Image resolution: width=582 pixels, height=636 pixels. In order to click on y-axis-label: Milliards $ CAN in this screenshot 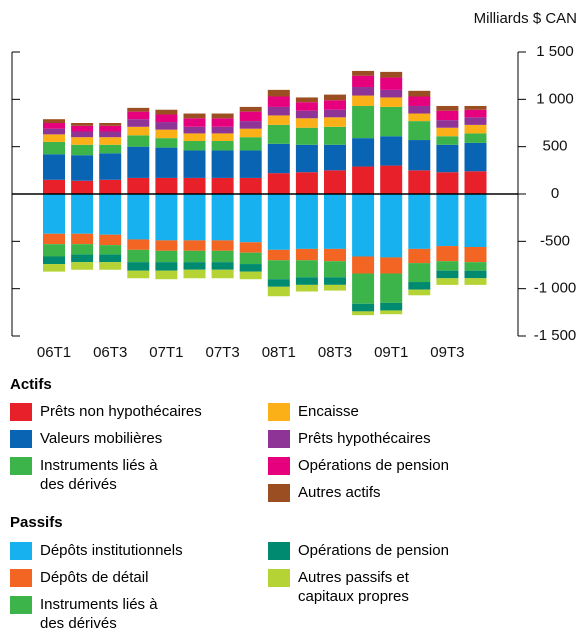, I will do `click(525, 18)`.